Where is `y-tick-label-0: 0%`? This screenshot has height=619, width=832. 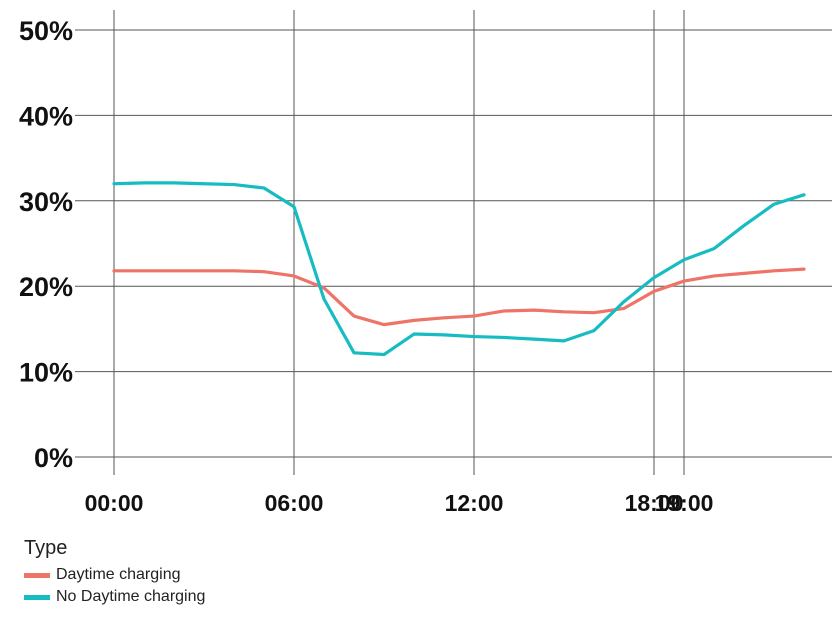 y-tick-label-0: 0% is located at coordinates (53, 458).